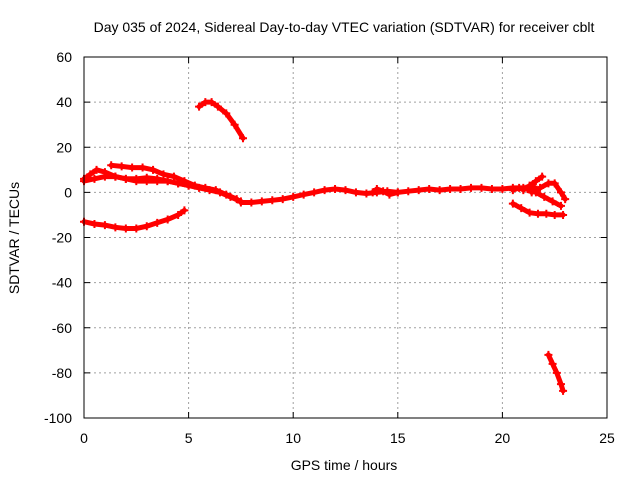 This screenshot has width=640, height=480. I want to click on x-tick-label: 0, so click(84, 438).